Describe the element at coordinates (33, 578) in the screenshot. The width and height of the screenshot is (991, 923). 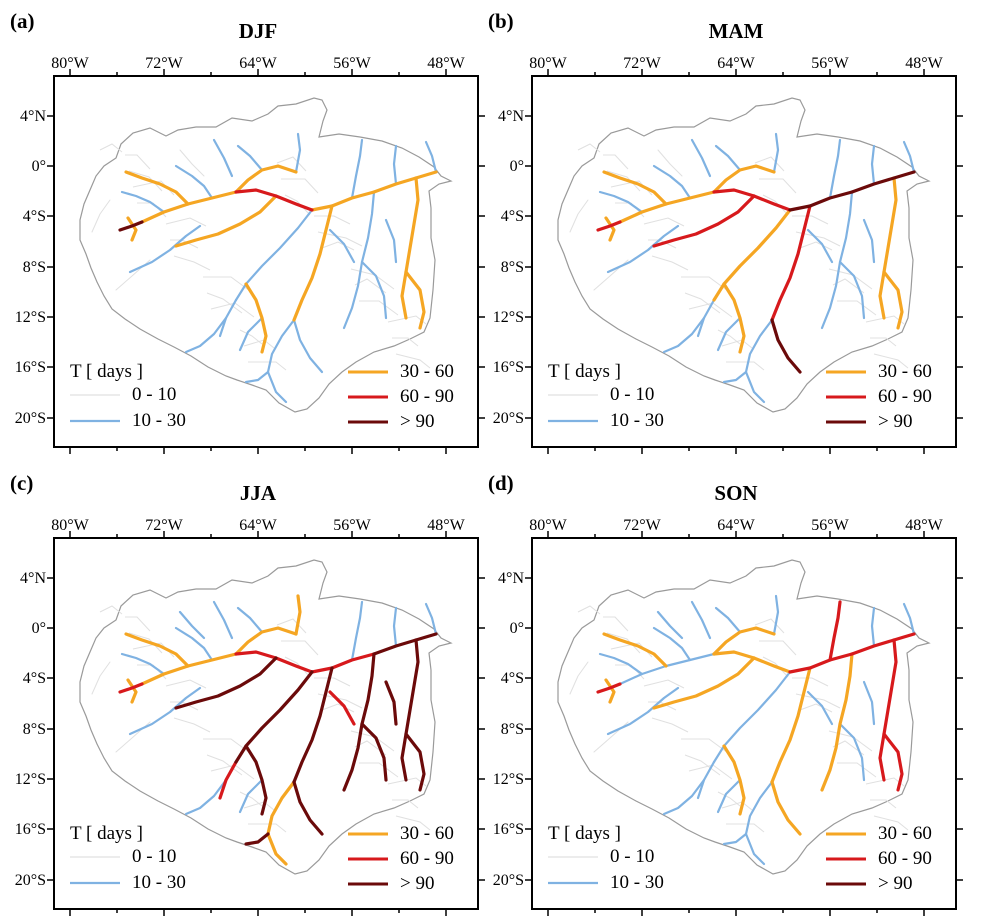
I see `y-tick-label: 4°N` at that location.